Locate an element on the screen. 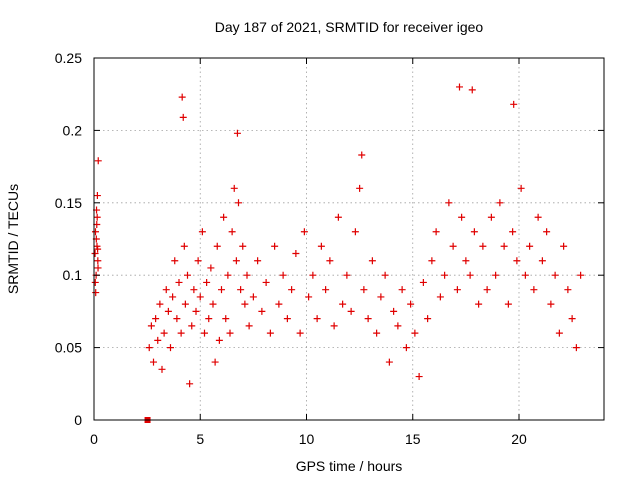 This screenshot has width=640, height=480. x-tick-label: 20 is located at coordinates (519, 439).